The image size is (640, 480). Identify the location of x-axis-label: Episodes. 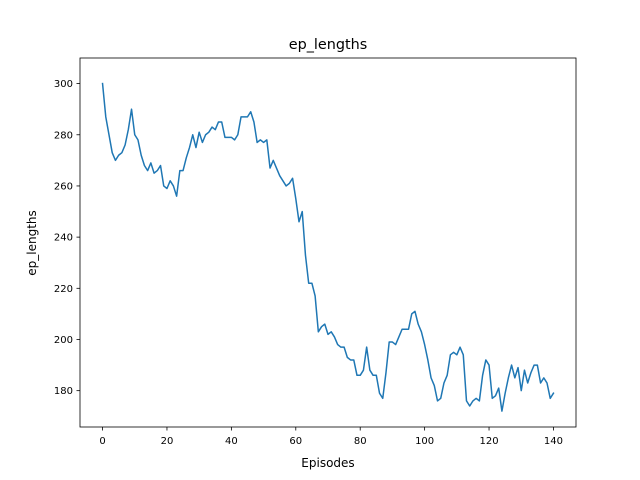
(327, 463).